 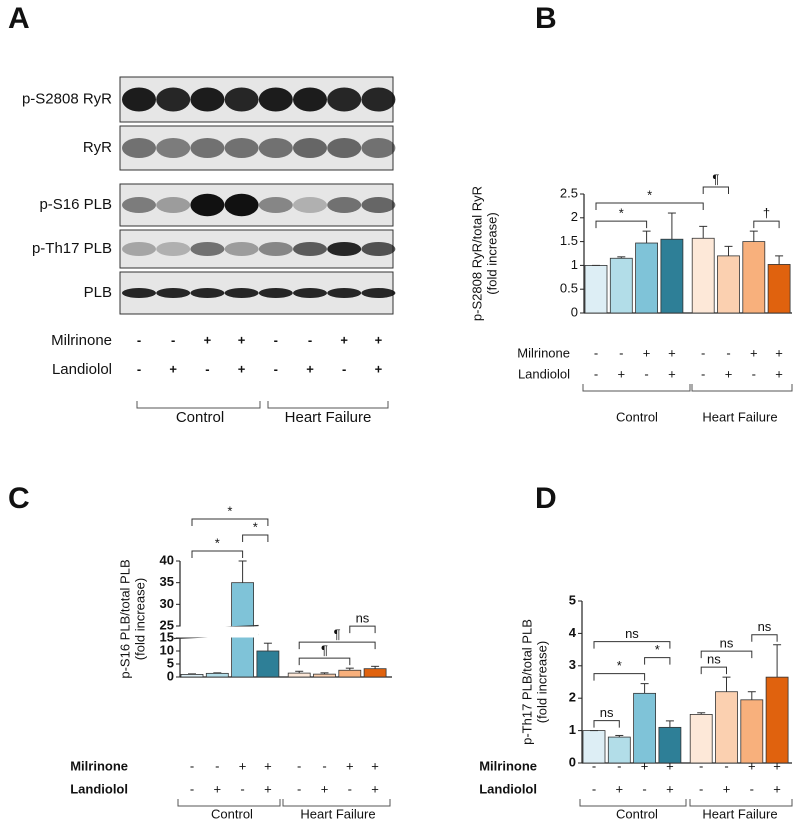 I want to click on y-tick-label: 4, so click(x=573, y=632).